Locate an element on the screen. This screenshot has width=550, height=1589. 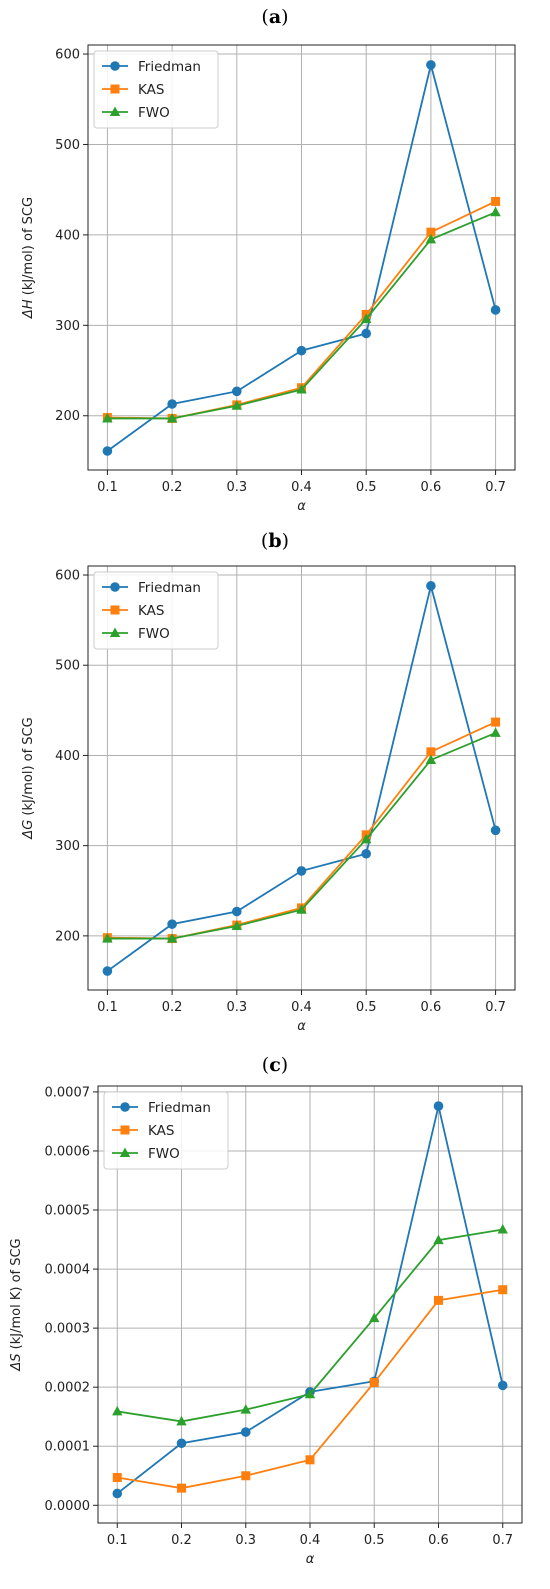
y-axis-label: ΔH (kJ/mol) of SCG is located at coordinates (28, 258).